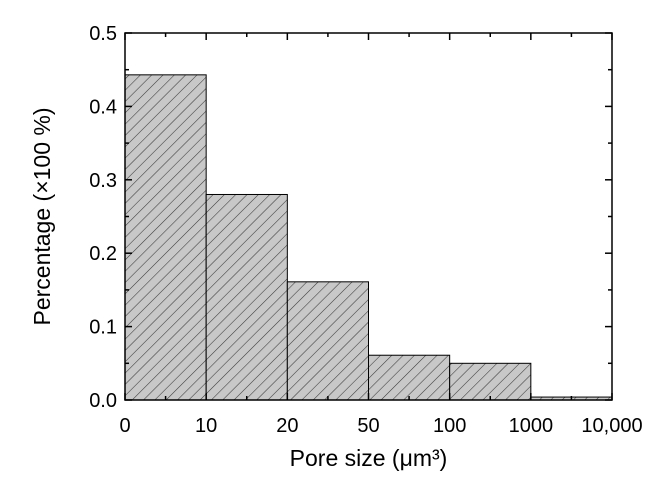 This screenshot has height=480, width=656. I want to click on x-axis-title: Pore size (μm³), so click(369, 458).